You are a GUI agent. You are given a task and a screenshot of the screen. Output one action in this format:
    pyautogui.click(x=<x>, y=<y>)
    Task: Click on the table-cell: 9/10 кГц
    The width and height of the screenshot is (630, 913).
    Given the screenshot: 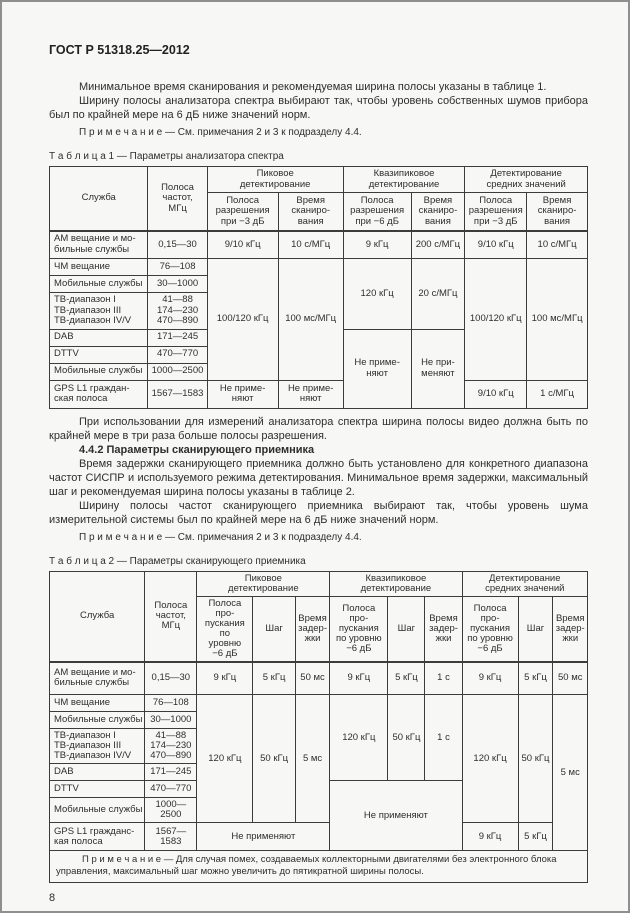 What is the action you would take?
    pyautogui.click(x=496, y=244)
    